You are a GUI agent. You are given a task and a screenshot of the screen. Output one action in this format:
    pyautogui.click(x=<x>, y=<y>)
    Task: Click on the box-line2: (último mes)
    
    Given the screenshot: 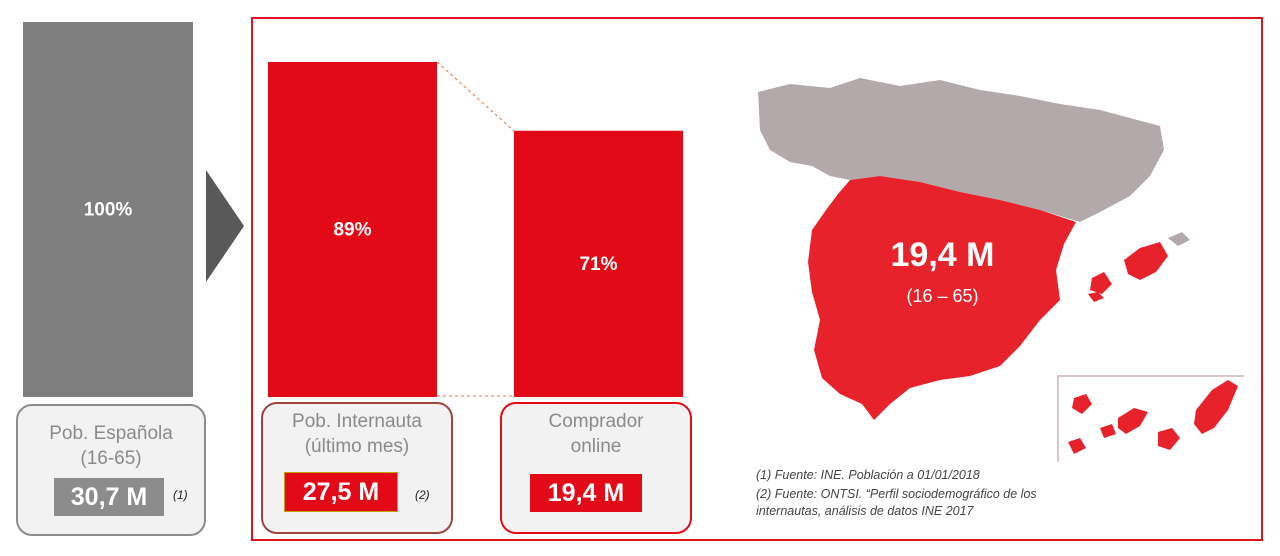 What is the action you would take?
    pyautogui.click(x=357, y=446)
    